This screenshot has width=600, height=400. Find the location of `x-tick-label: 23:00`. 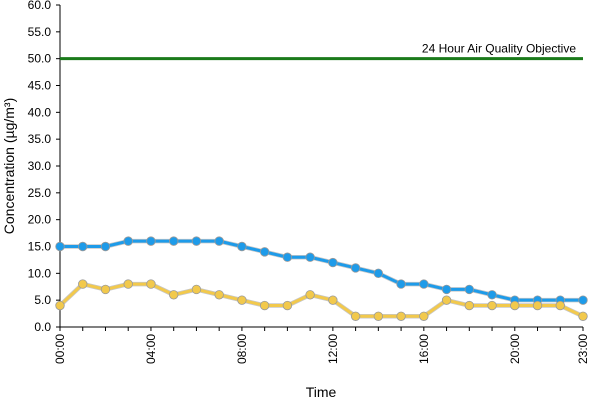

x-tick-label: 23:00 is located at coordinates (583, 349).